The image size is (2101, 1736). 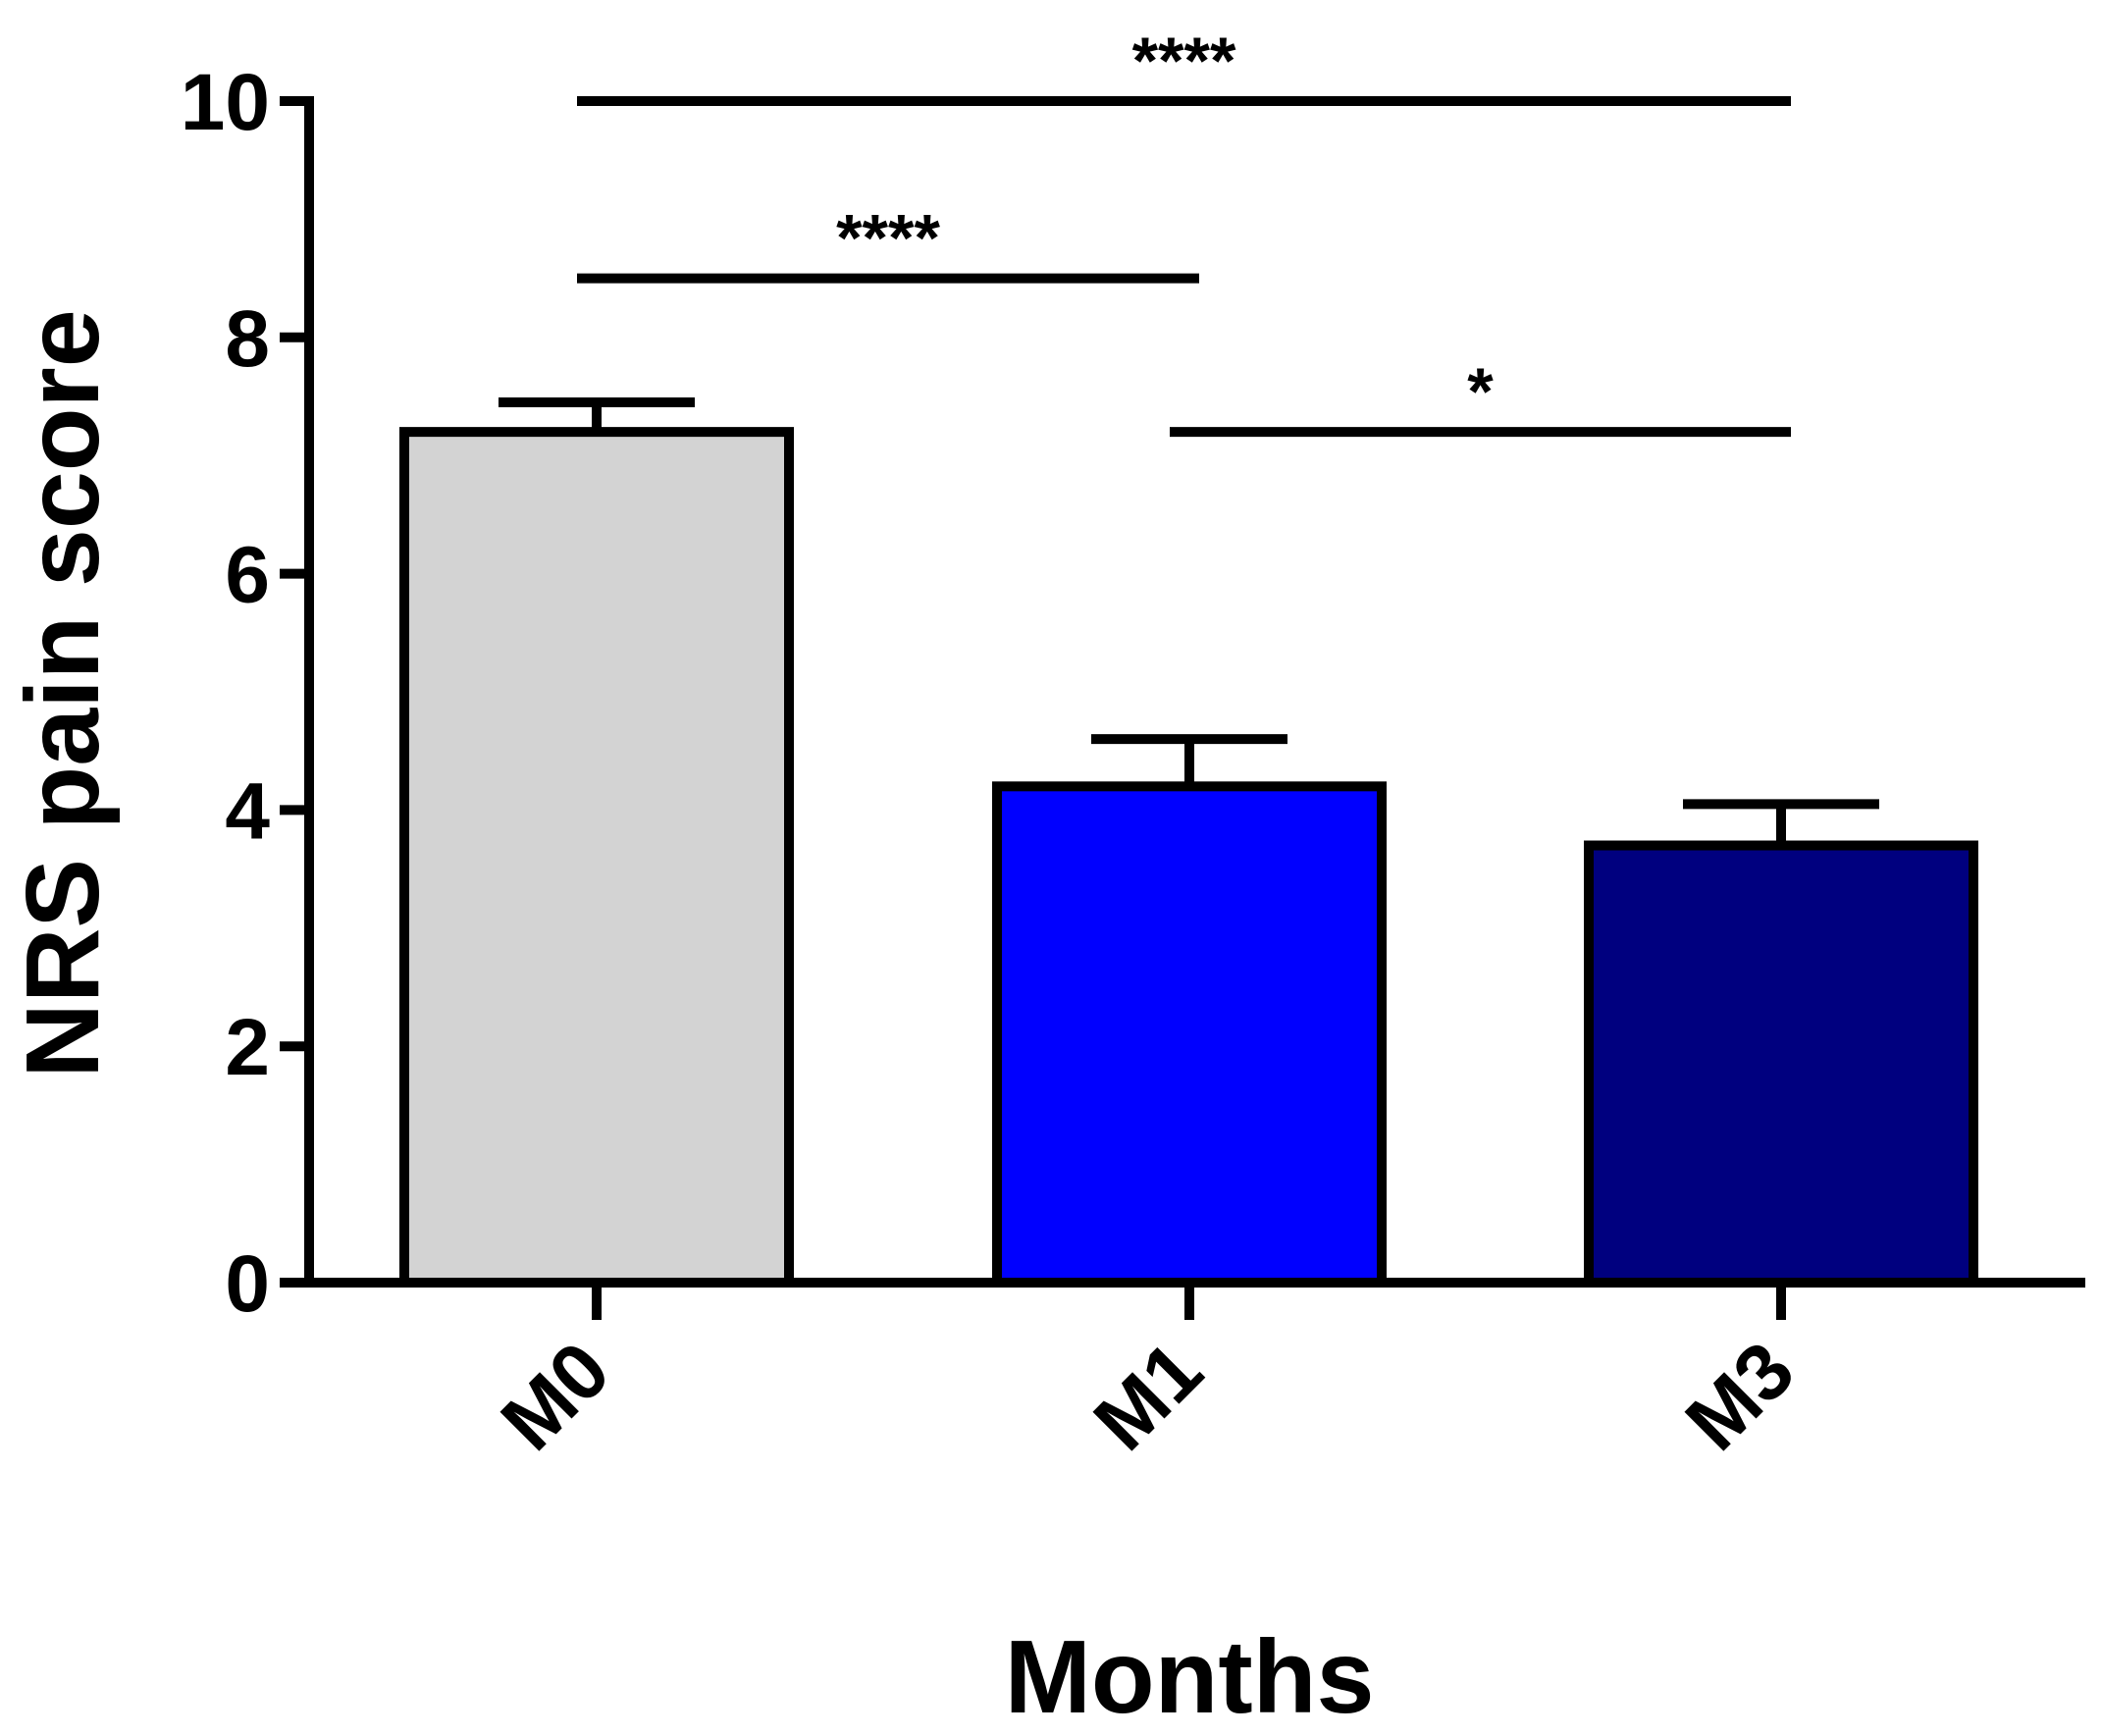 What do you see at coordinates (1740, 1396) in the screenshot?
I see `x-tick-label-m3: M3` at bounding box center [1740, 1396].